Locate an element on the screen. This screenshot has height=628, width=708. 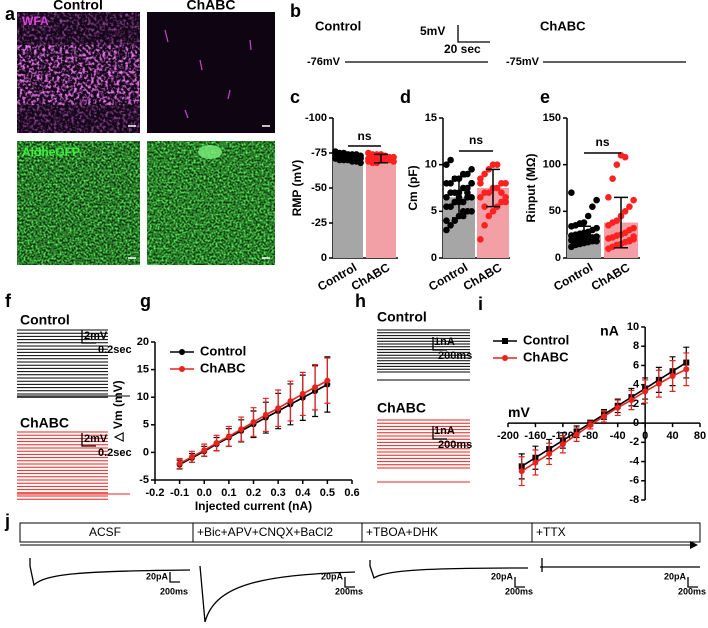
condition-label: +TTX is located at coordinates (551, 532).